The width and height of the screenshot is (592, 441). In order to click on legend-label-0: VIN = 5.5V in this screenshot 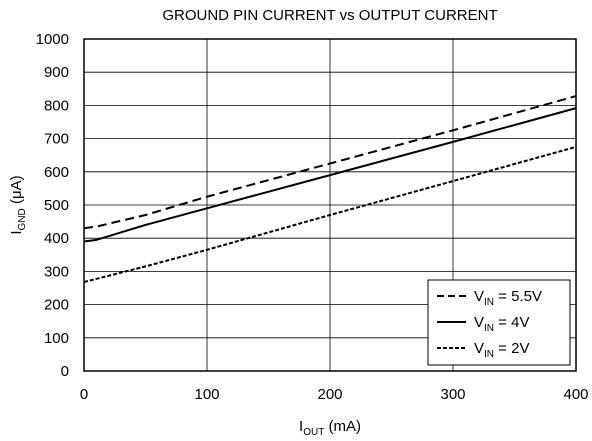, I will do `click(508, 298)`.